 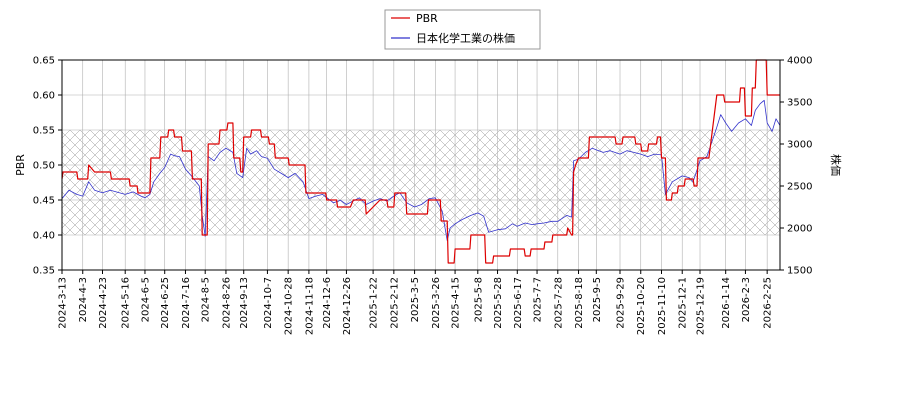 What do you see at coordinates (478, 299) in the screenshot?
I see `x-tick-label: 2025-5-8` at bounding box center [478, 299].